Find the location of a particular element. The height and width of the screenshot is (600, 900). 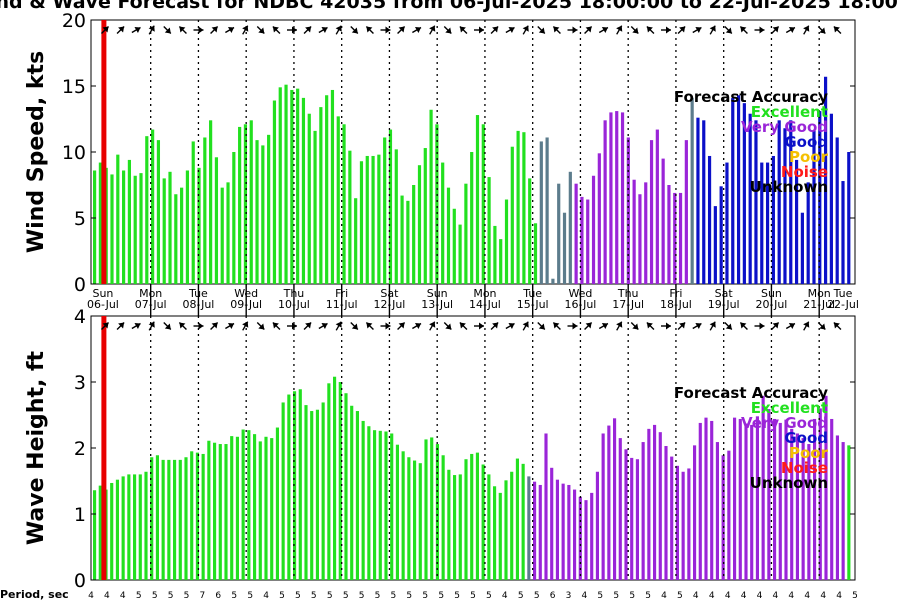

period-row-label: Period, sec is located at coordinates (34, 594).